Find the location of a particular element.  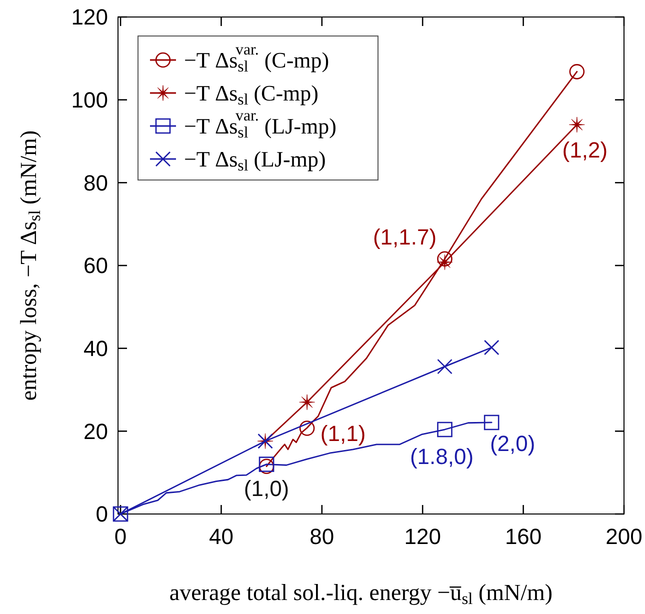

annotation: (1.8,0) is located at coordinates (442, 457).